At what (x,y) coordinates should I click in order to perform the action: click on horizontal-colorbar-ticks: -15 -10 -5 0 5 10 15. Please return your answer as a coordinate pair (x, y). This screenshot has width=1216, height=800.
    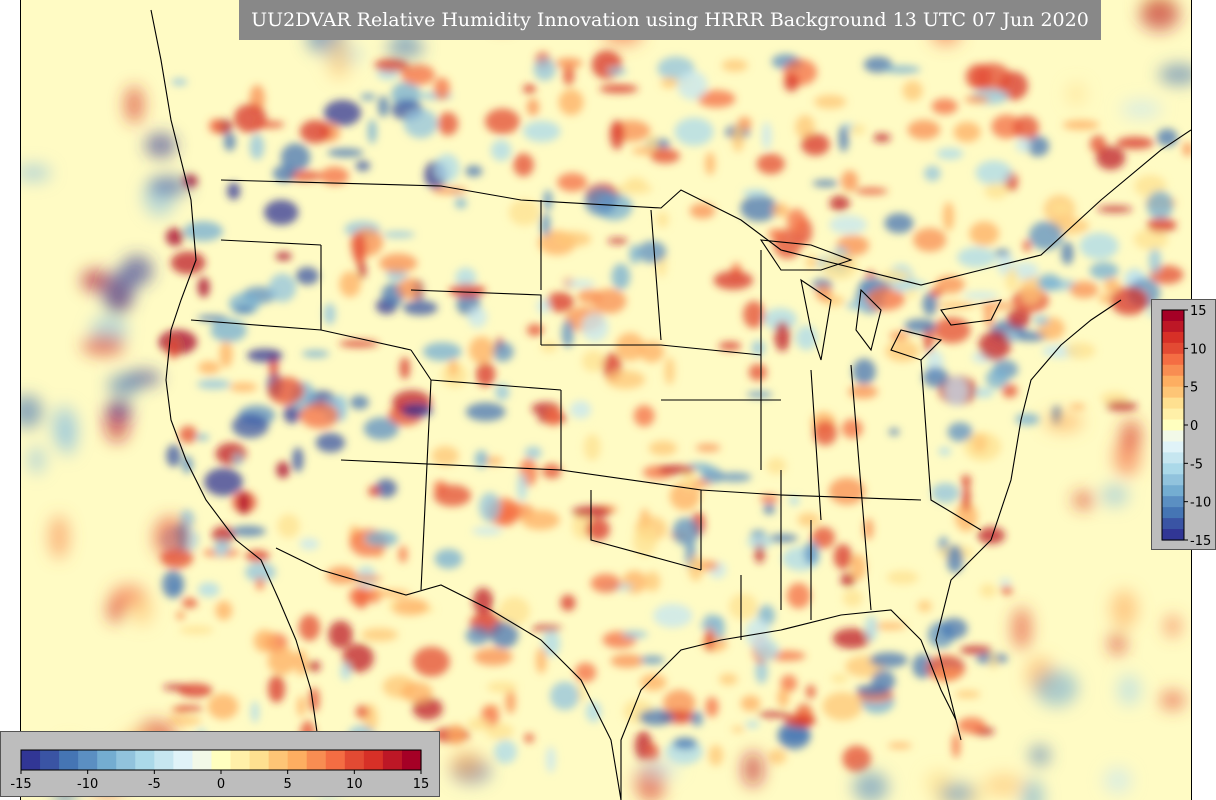
    Looking at the image, I should click on (219, 781).